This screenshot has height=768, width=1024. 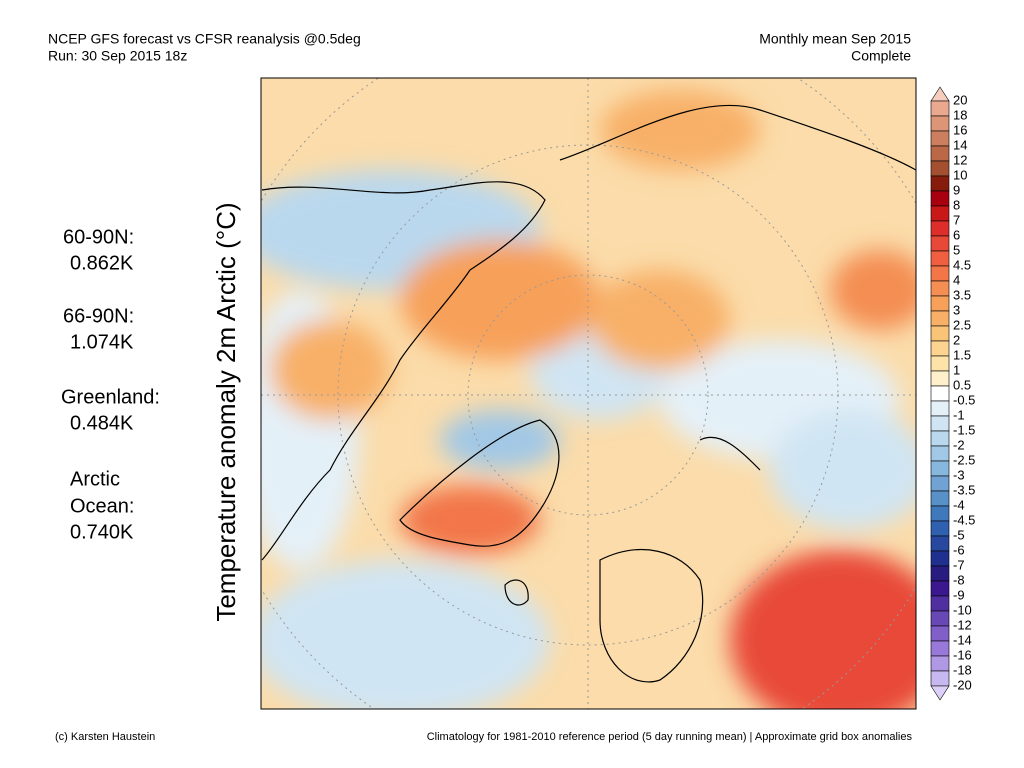 What do you see at coordinates (102, 506) in the screenshot?
I see `region-label: Ocean:` at bounding box center [102, 506].